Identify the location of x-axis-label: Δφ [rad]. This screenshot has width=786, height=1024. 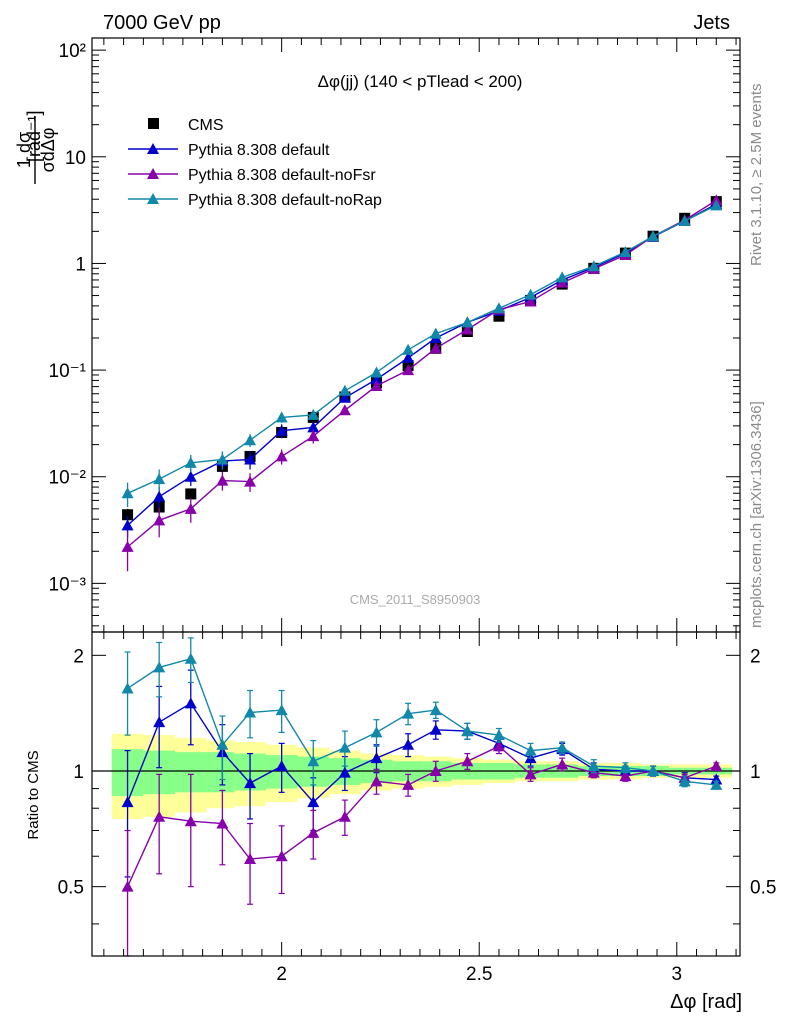
(706, 1002).